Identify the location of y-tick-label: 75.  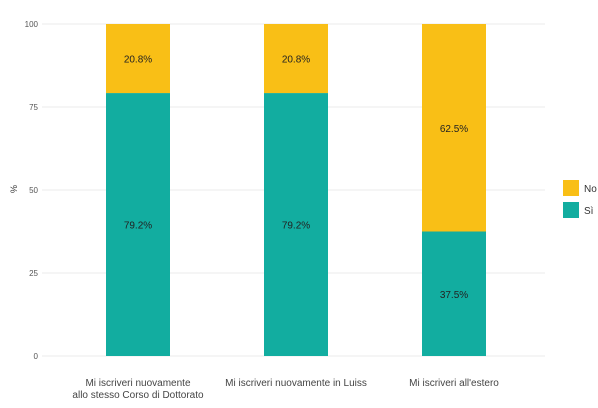
(33, 107).